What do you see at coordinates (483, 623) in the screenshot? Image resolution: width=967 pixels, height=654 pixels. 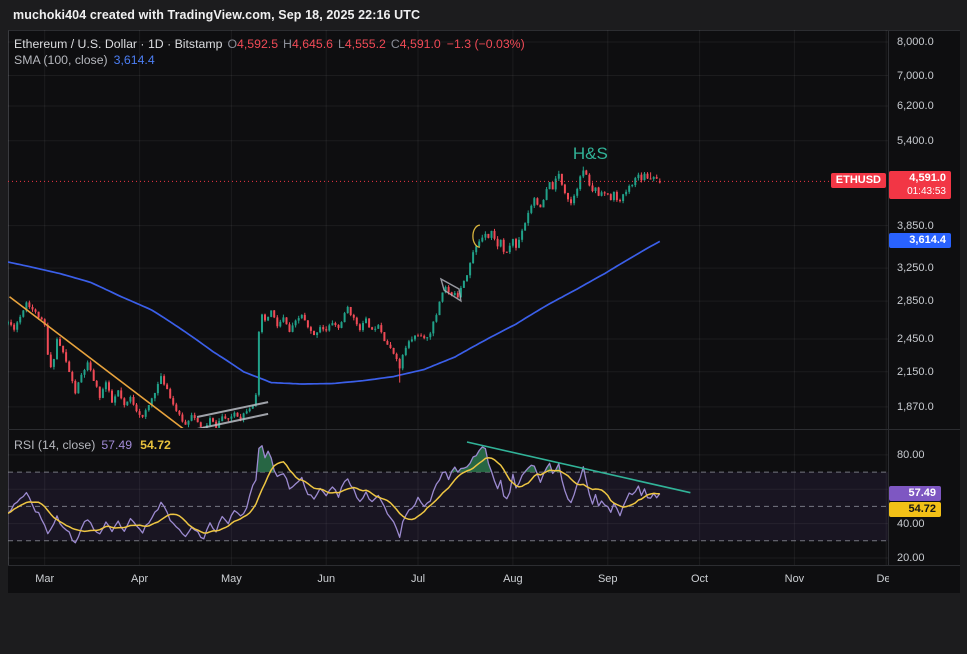 I see `footer-band: TradingView` at bounding box center [483, 623].